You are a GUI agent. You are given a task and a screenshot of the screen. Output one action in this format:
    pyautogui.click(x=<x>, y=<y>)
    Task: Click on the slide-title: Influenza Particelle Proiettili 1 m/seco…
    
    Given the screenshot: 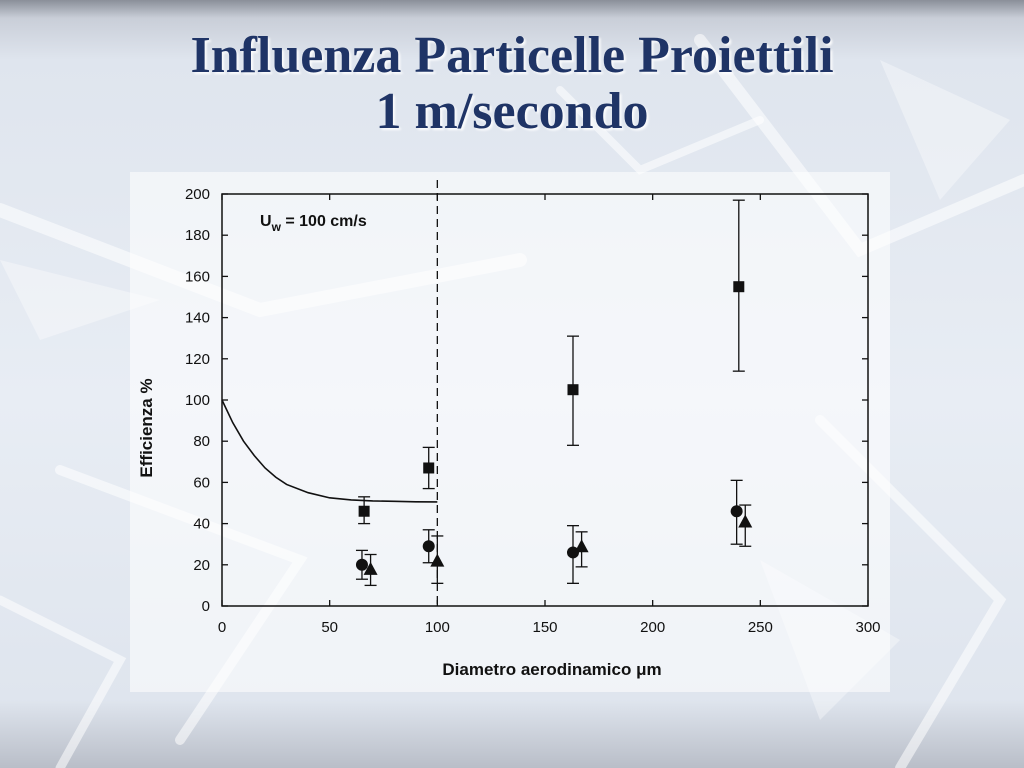 What is the action you would take?
    pyautogui.click(x=512, y=84)
    